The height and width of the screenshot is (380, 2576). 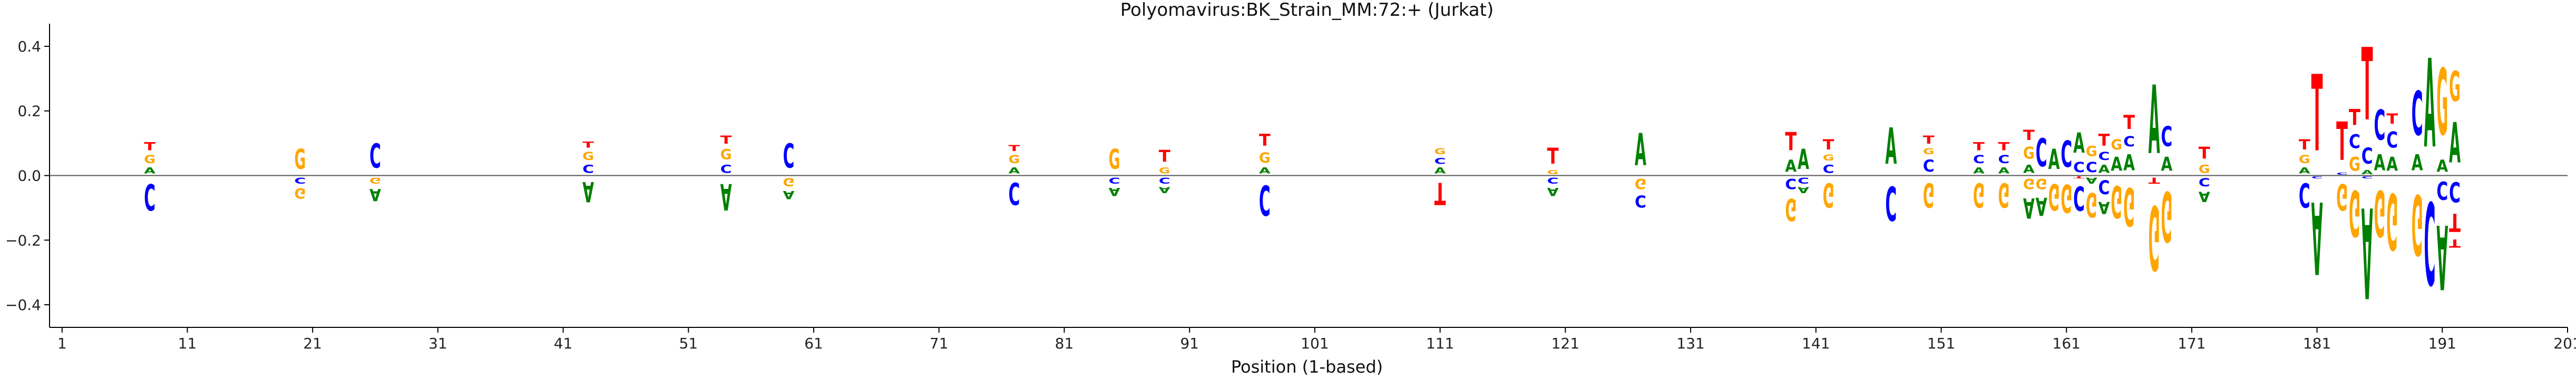 I want to click on logo-letter-g-pos-168: G, so click(x=2154, y=236).